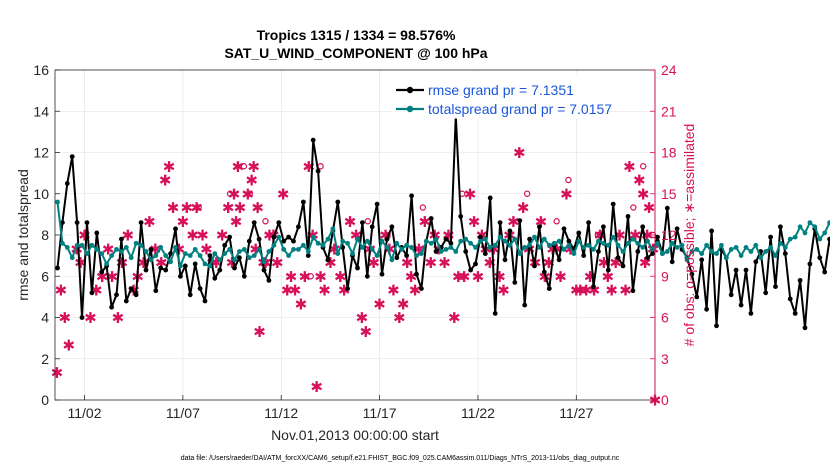  What do you see at coordinates (85, 413) in the screenshot?
I see `x-tick-label: 11/02` at bounding box center [85, 413].